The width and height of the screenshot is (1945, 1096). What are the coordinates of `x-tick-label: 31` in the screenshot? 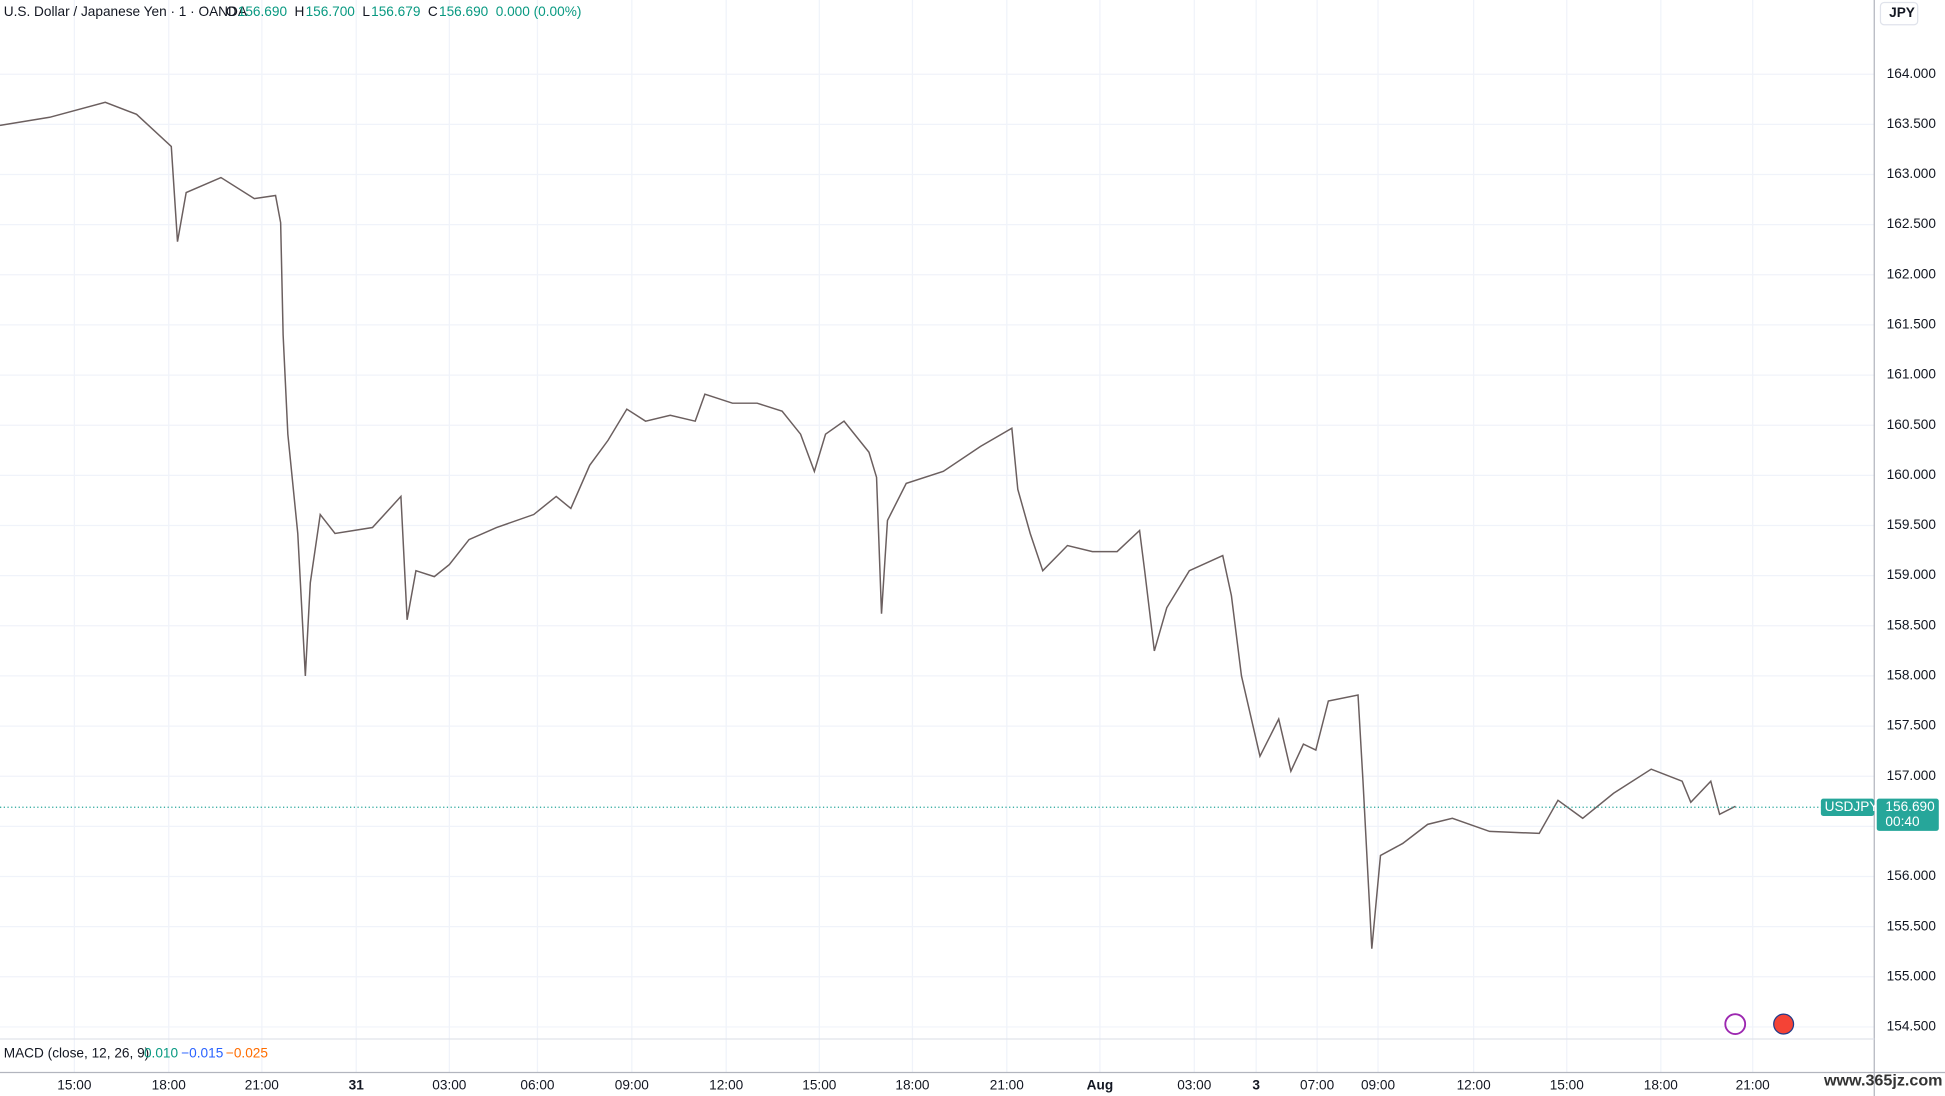 It's located at (357, 1085).